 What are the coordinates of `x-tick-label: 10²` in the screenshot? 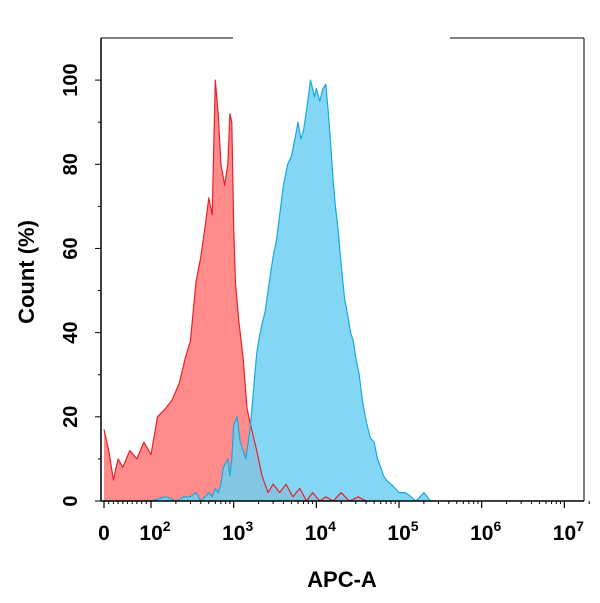 It's located at (154, 531).